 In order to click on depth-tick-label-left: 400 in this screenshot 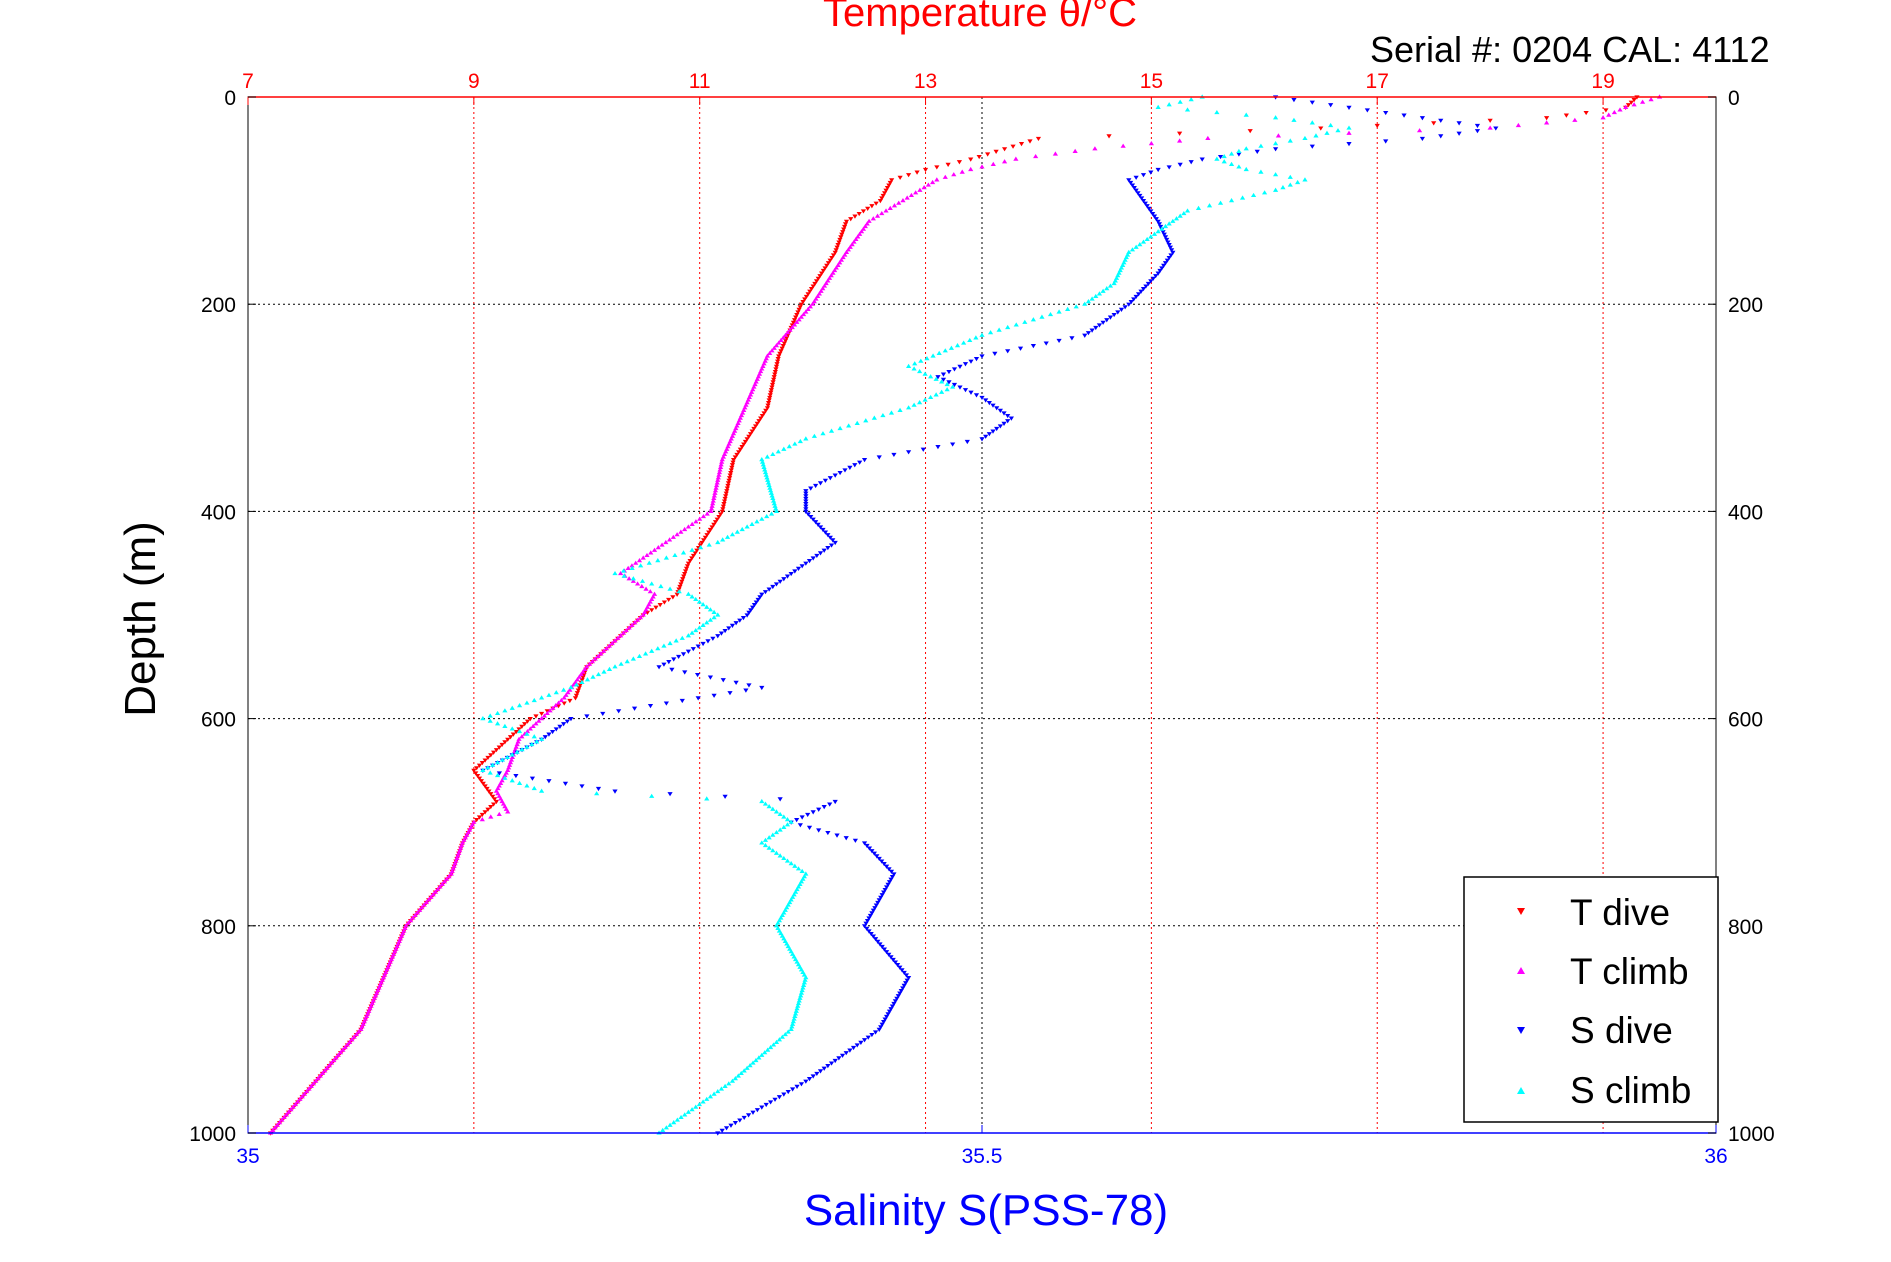, I will do `click(218, 512)`.